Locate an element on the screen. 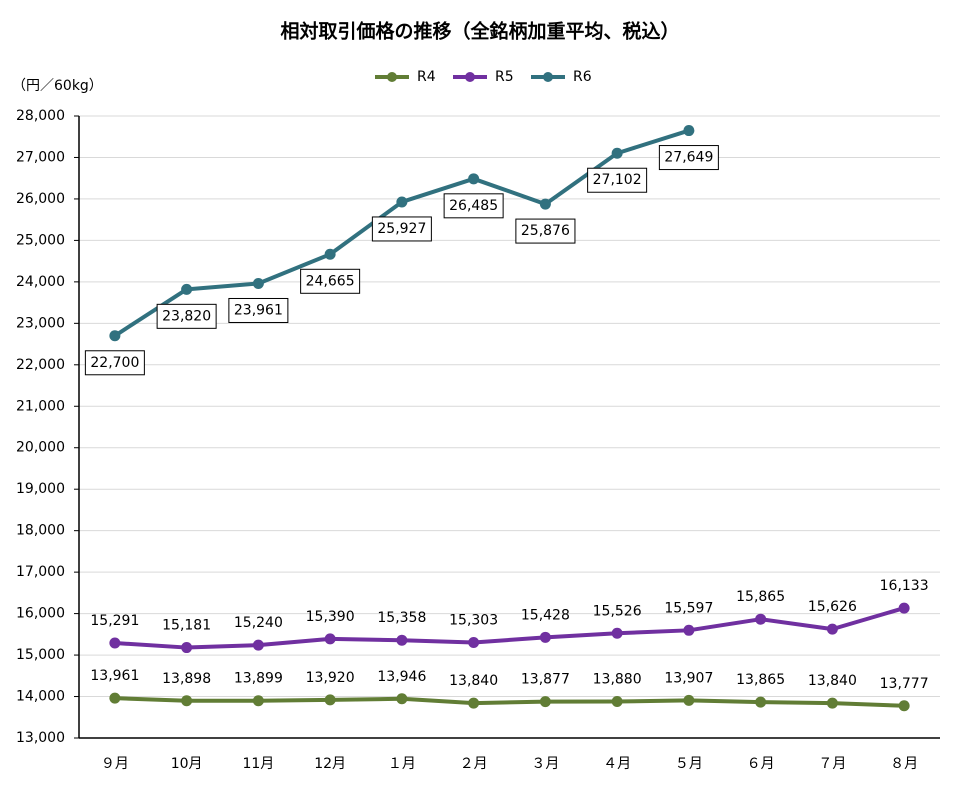  y-tick-label: 14,000 is located at coordinates (40, 697).